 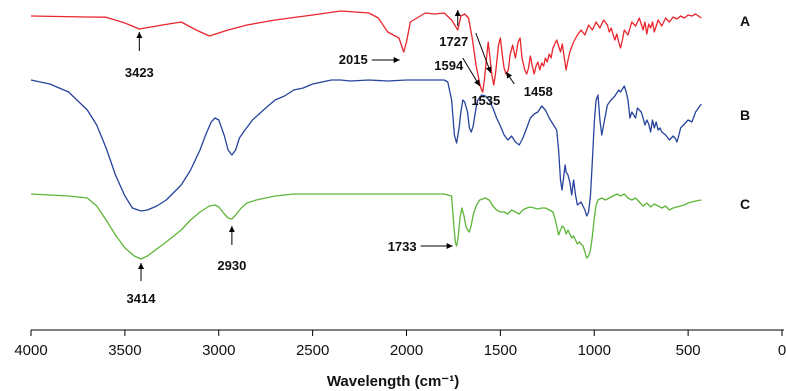 What do you see at coordinates (30, 350) in the screenshot?
I see `x-tick-label: 4000` at bounding box center [30, 350].